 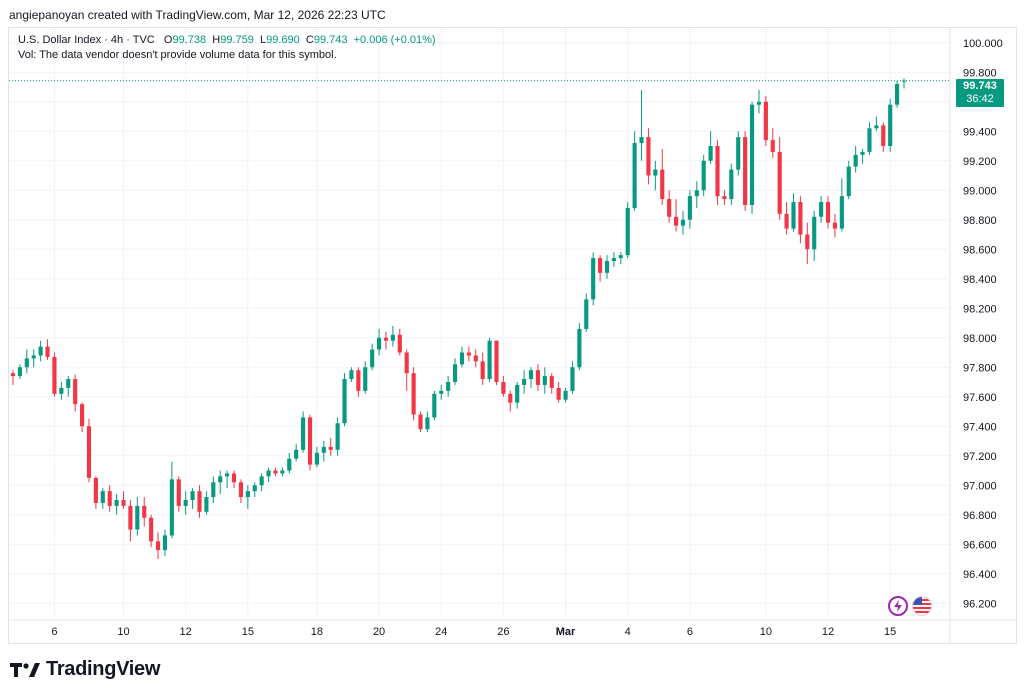 What do you see at coordinates (980, 132) in the screenshot?
I see `y-tick-label: 99.400` at bounding box center [980, 132].